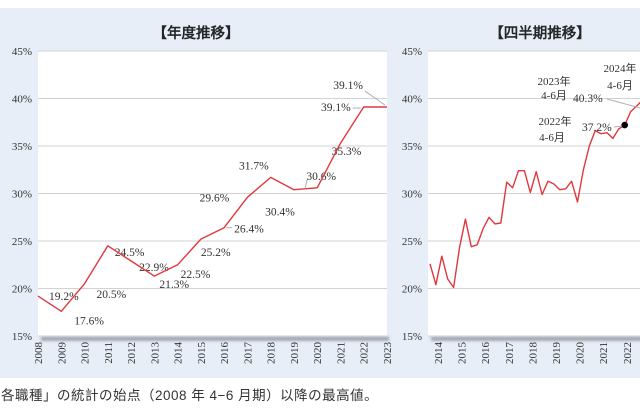 The image size is (640, 412). Describe the element at coordinates (280, 213) in the screenshot. I see `data-label: 30.4%` at that location.